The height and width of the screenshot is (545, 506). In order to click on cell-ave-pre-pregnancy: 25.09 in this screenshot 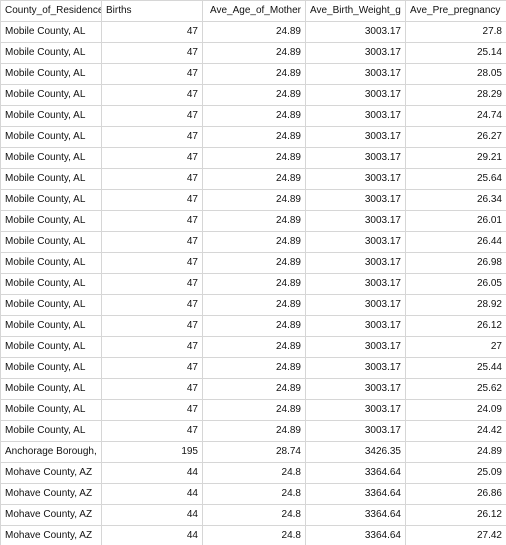, I will do `click(455, 473)`.